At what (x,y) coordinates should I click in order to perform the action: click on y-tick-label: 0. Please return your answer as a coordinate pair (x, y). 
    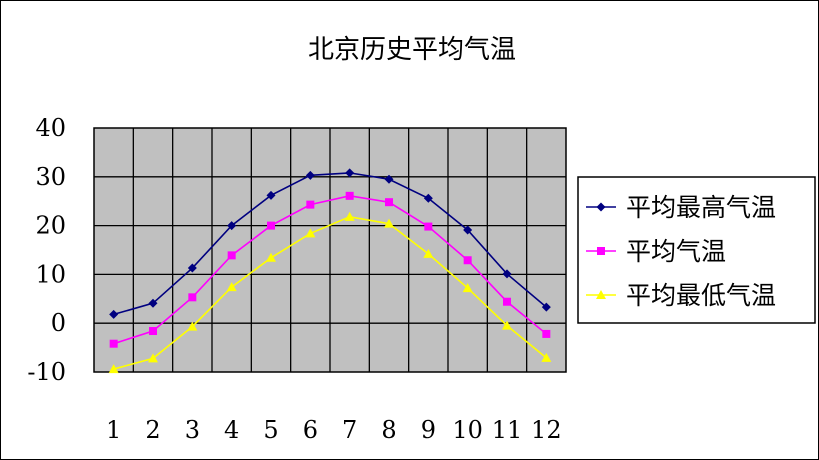
    Looking at the image, I should click on (58, 323).